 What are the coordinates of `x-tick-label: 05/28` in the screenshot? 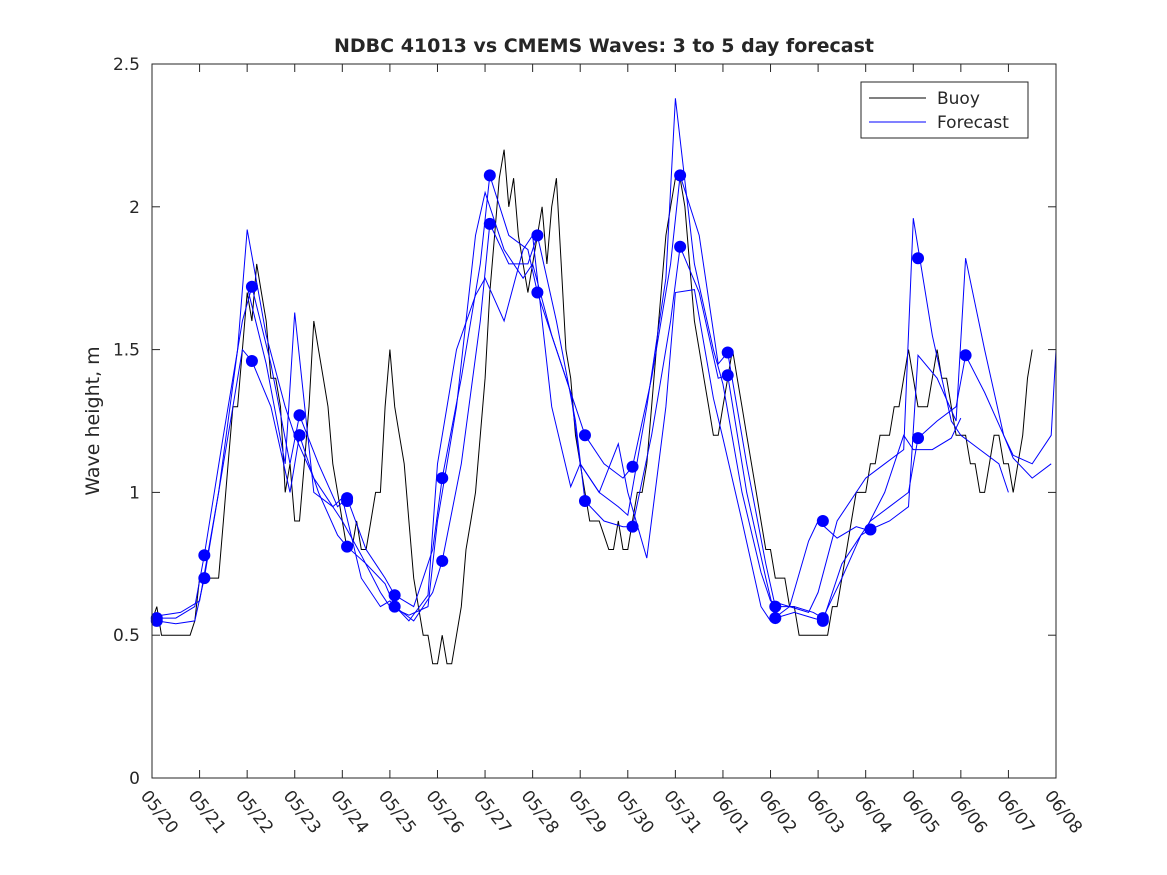 It's located at (540, 812).